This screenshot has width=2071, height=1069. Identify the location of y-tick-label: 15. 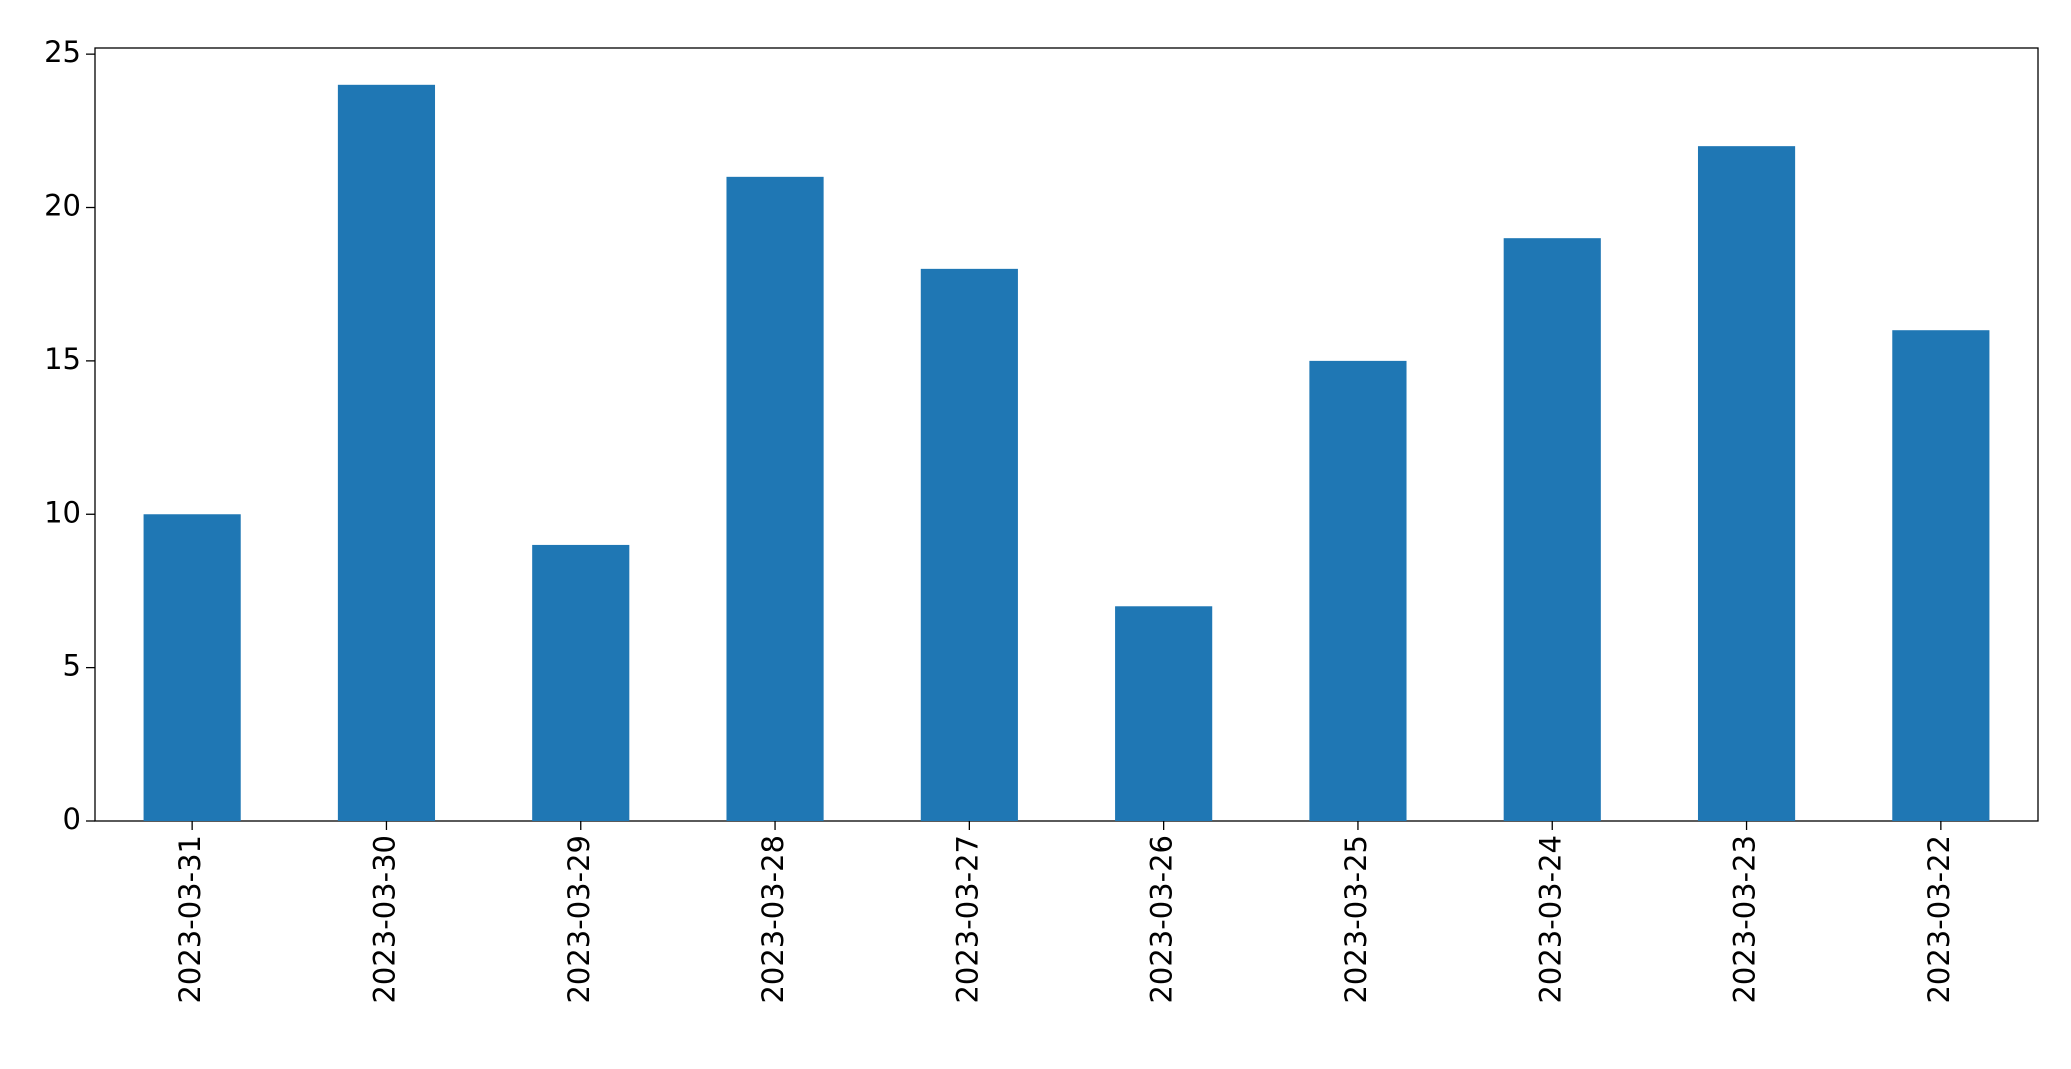
(62, 359).